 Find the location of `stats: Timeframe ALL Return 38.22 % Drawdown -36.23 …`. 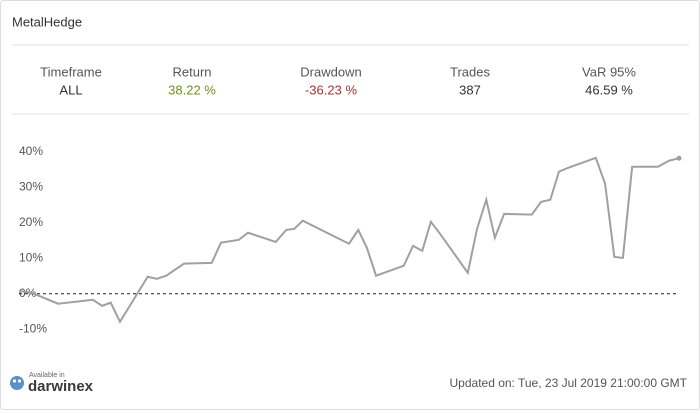

stats: Timeframe ALL Return 38.22 % Drawdown -36.23 … is located at coordinates (338, 80).